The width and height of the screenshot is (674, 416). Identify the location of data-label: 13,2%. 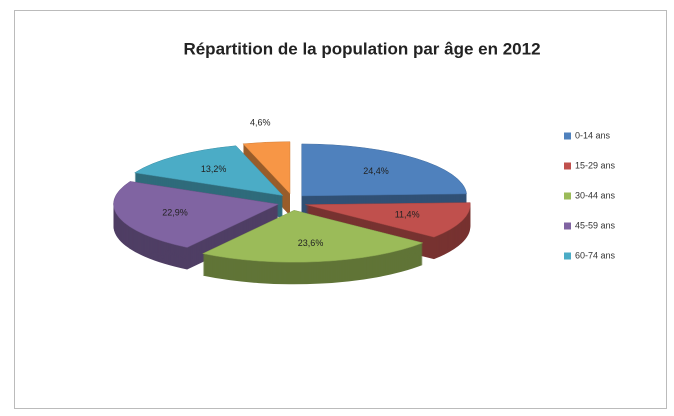
(214, 169).